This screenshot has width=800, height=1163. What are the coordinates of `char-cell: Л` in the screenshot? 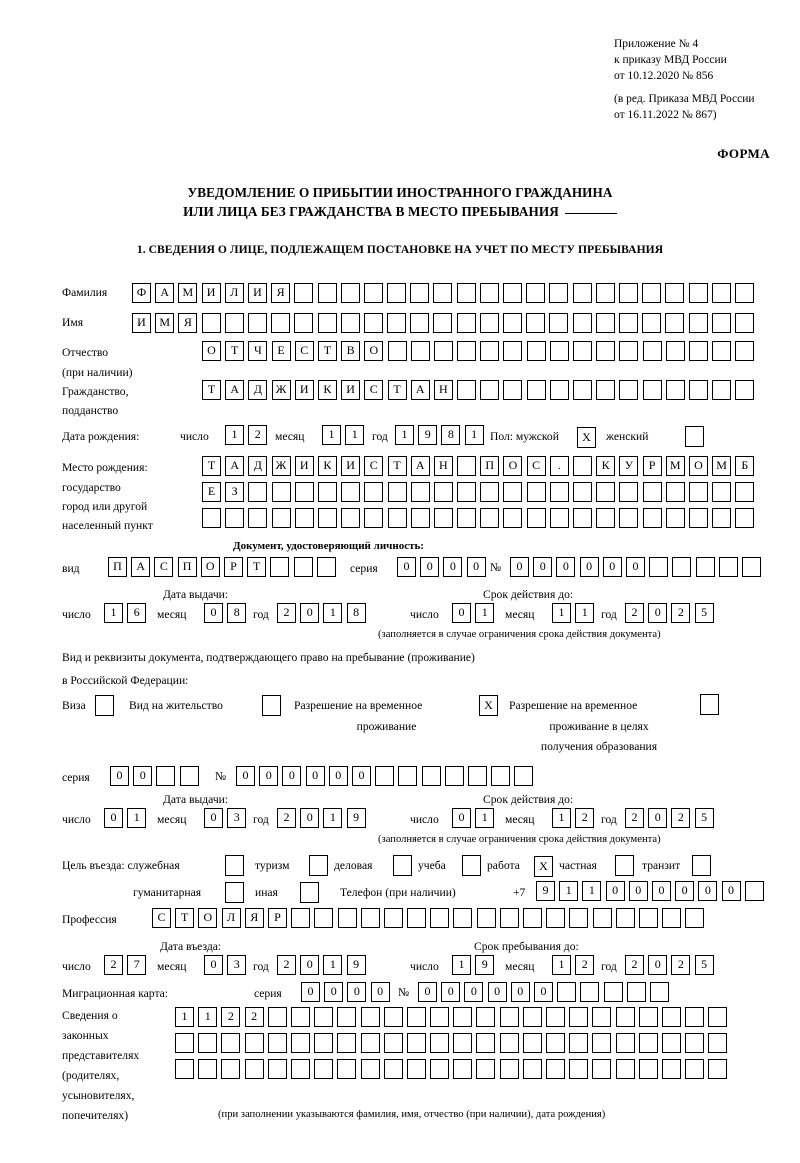 It's located at (231, 918).